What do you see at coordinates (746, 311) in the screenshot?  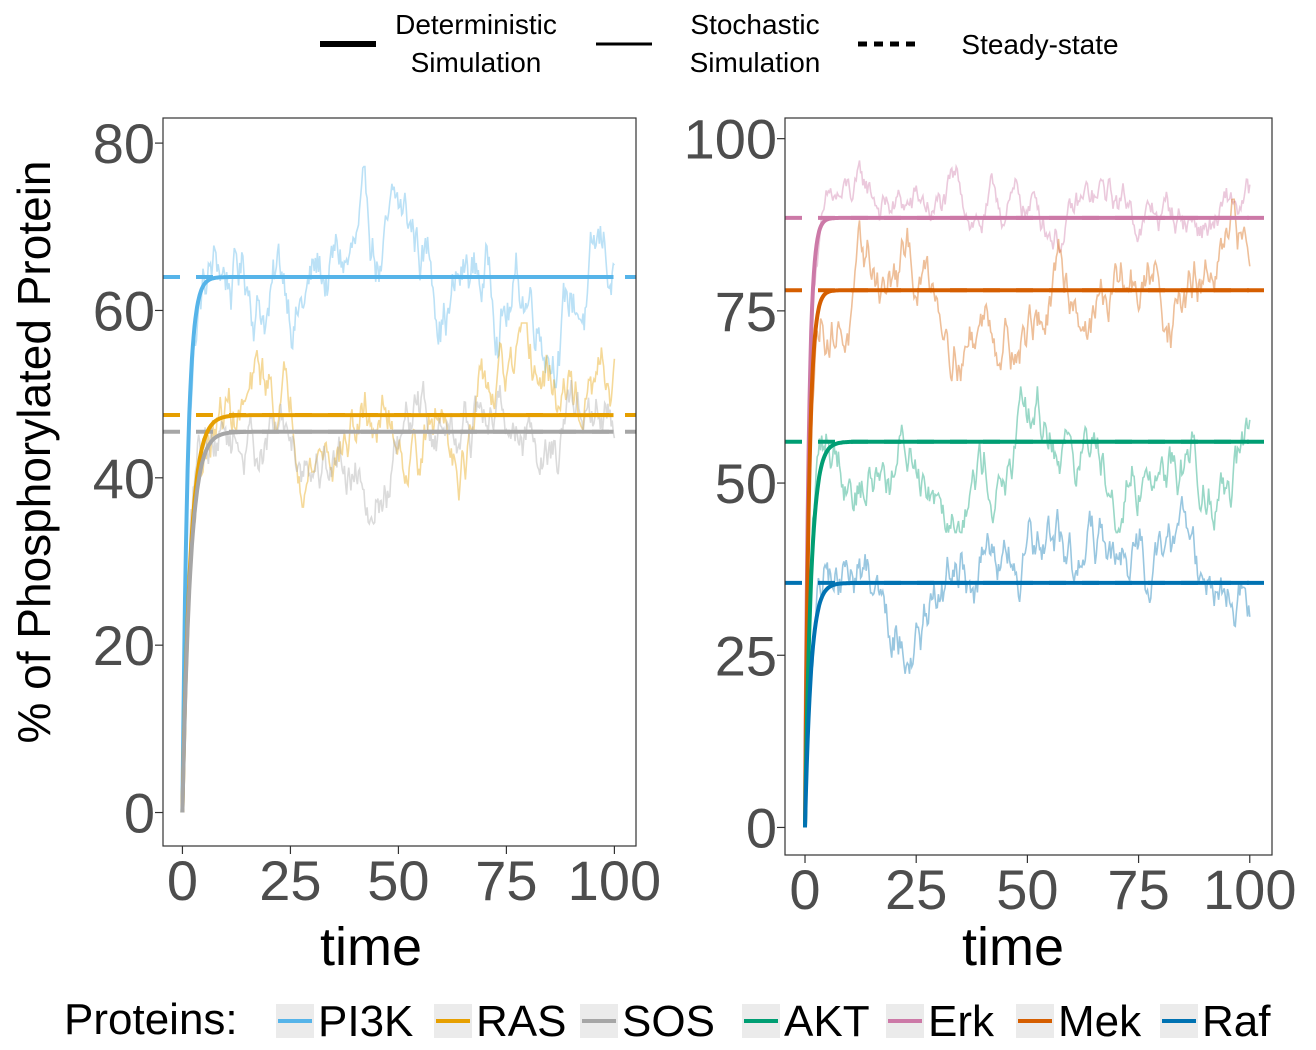 I see `y-tick-label: 75` at bounding box center [746, 311].